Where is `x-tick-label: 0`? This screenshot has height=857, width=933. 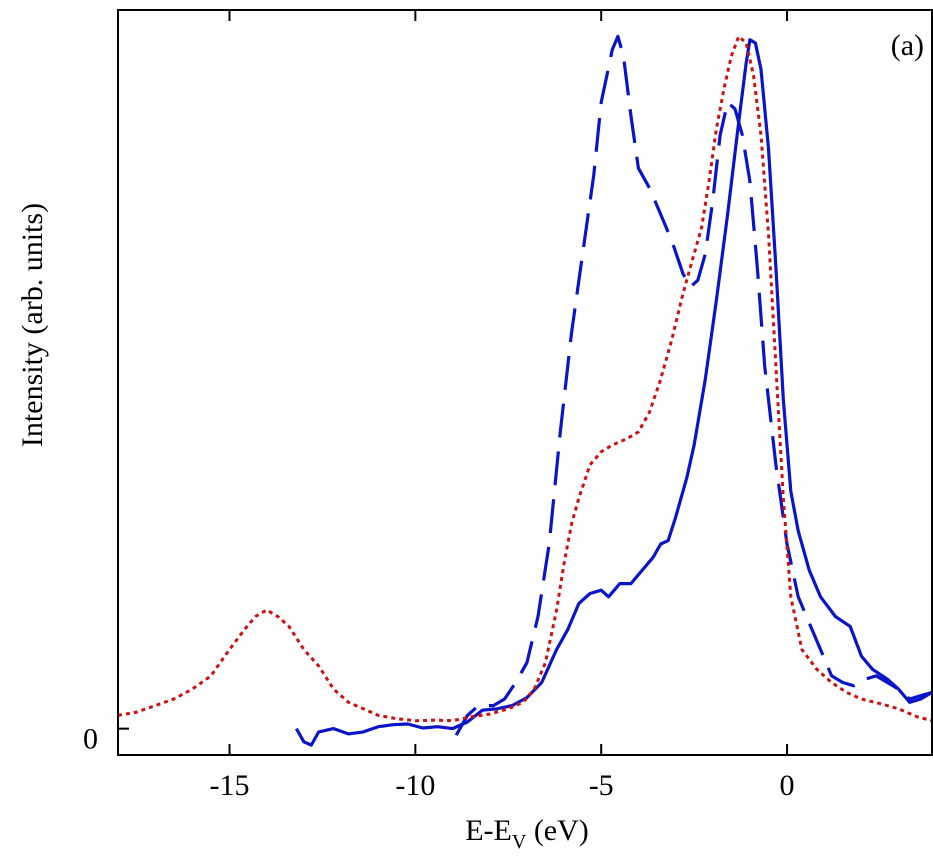 x-tick-label: 0 is located at coordinates (787, 785).